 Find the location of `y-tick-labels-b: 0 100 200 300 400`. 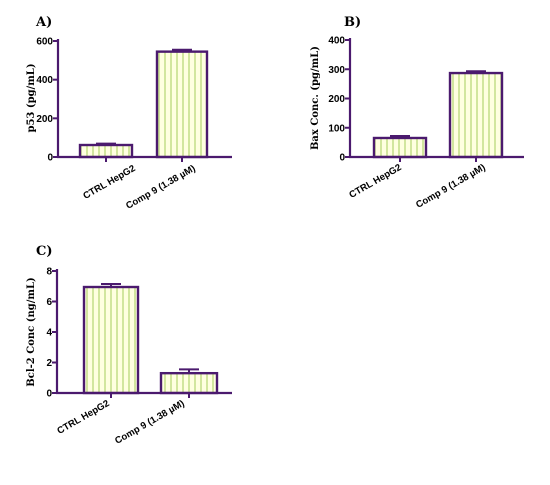

y-tick-labels-b: 0 100 200 300 400 is located at coordinates (336, 100).